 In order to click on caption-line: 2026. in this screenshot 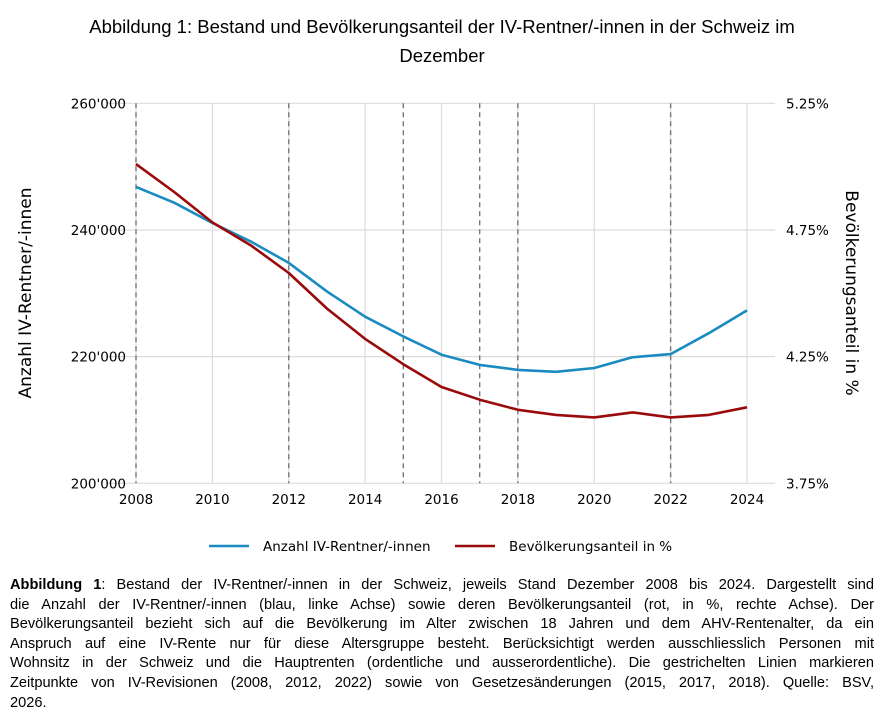, I will do `click(28, 702)`.